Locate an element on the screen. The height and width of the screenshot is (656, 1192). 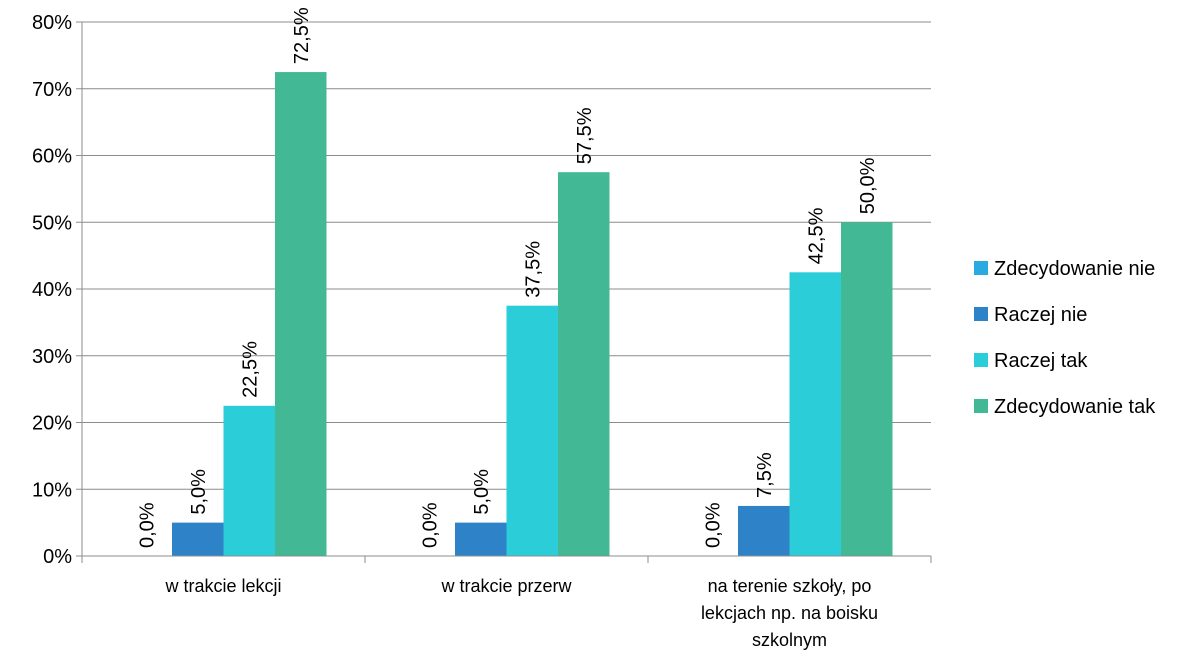
y-tick-label: 50% is located at coordinates (52, 223).